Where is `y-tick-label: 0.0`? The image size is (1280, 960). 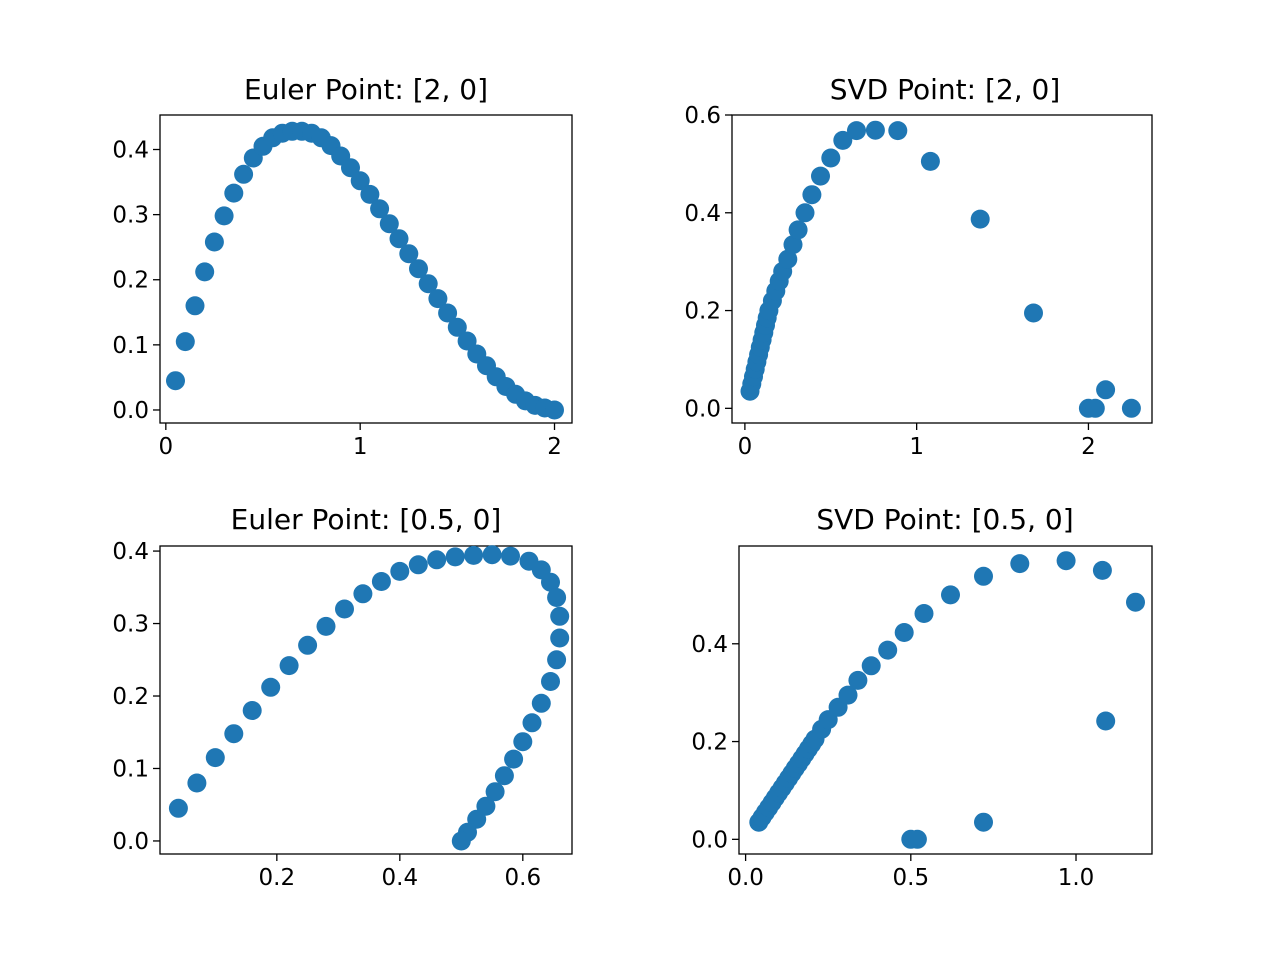
y-tick-label: 0.0 is located at coordinates (709, 840).